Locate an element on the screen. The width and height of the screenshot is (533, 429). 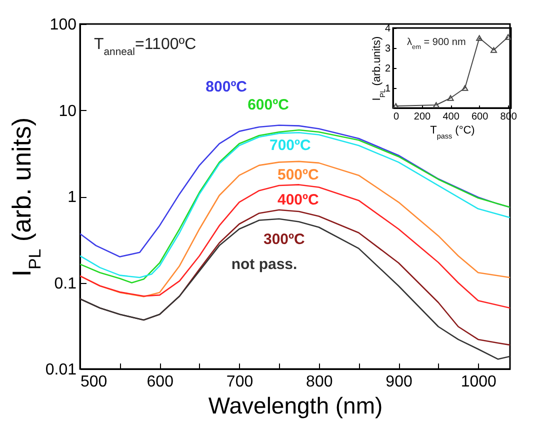
x-tick-label: 900 is located at coordinates (399, 382).